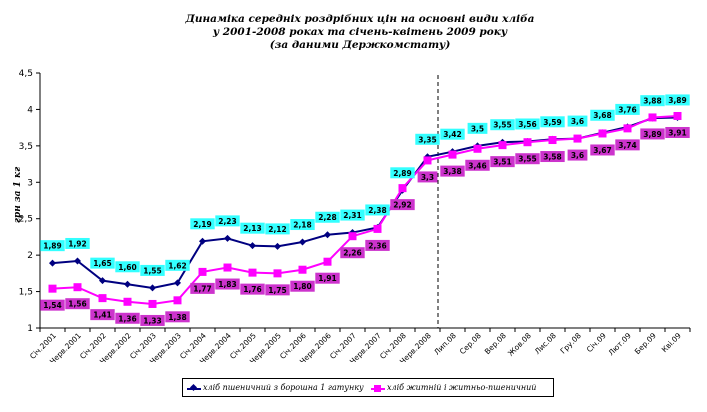 The image size is (707, 412). I want to click on data-label-series-2: 2,26, so click(352, 253).